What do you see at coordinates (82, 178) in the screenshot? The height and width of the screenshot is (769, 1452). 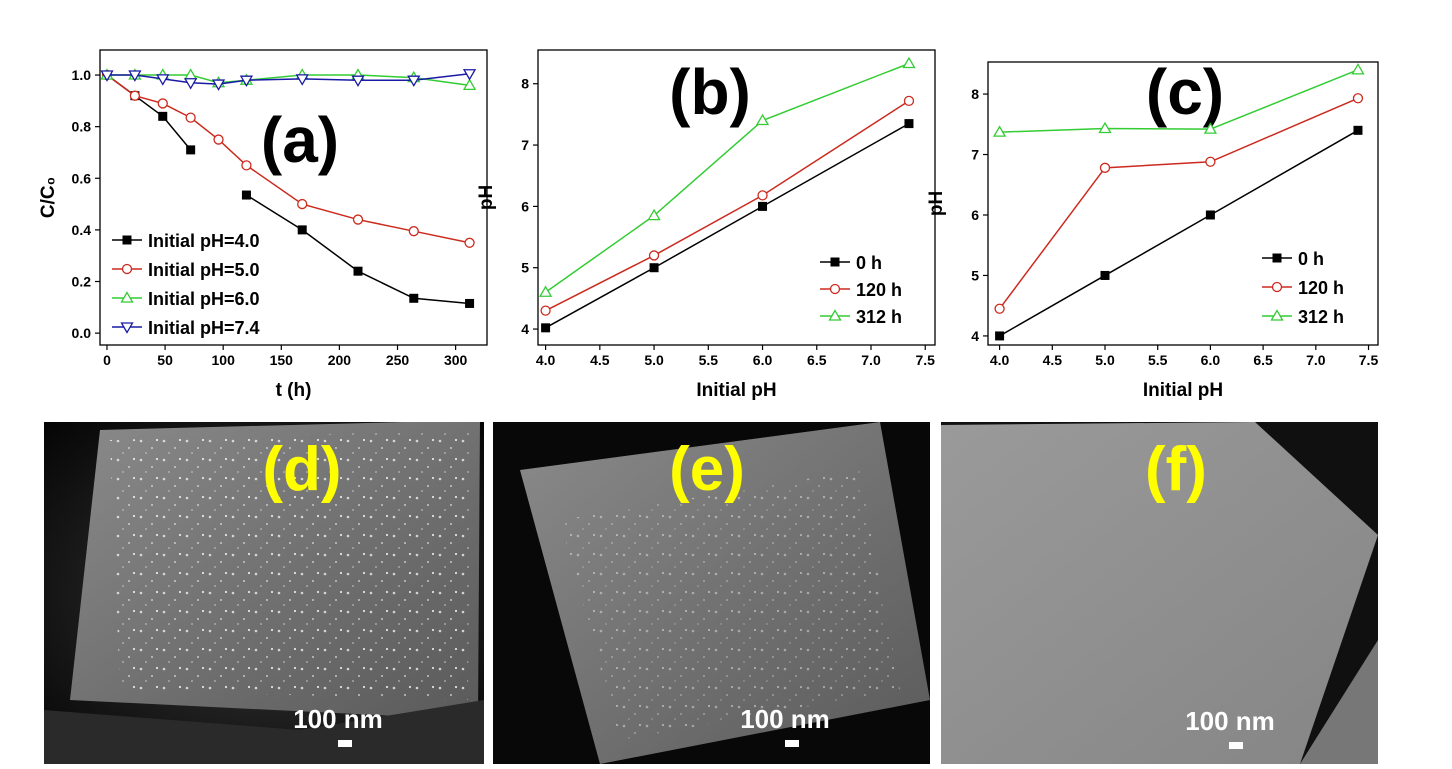 I see `y-tick-label: 0.6` at bounding box center [82, 178].